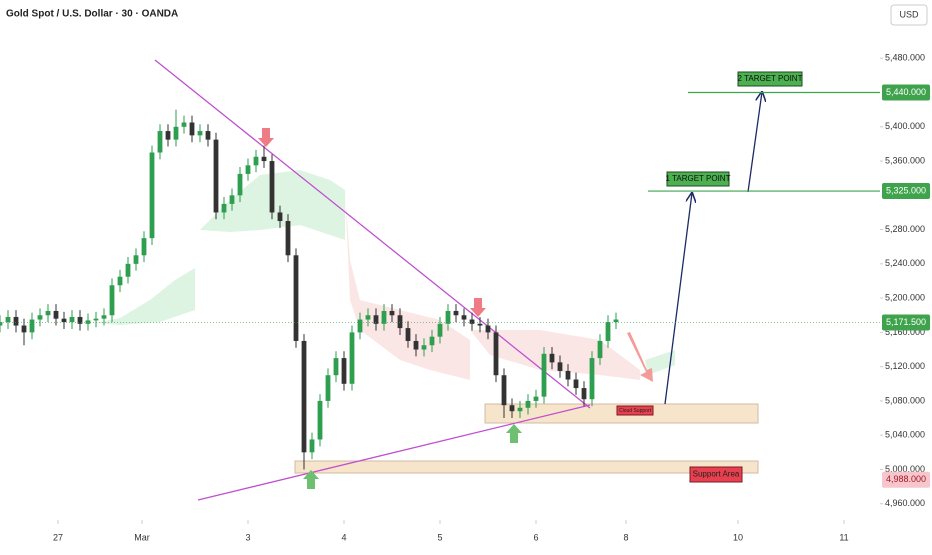 This screenshot has width=932, height=555. I want to click on target-label: 1 TARGET POINT, so click(698, 178).